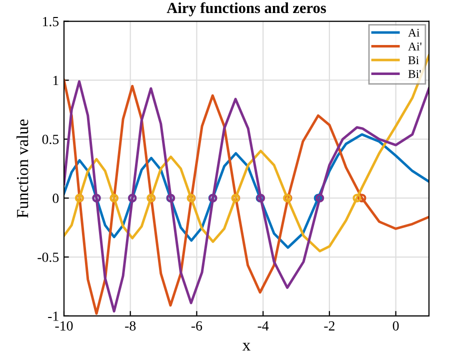 The image size is (474, 355). Describe the element at coordinates (246, 9) in the screenshot. I see `chart-title: Airy functions and zeros` at that location.